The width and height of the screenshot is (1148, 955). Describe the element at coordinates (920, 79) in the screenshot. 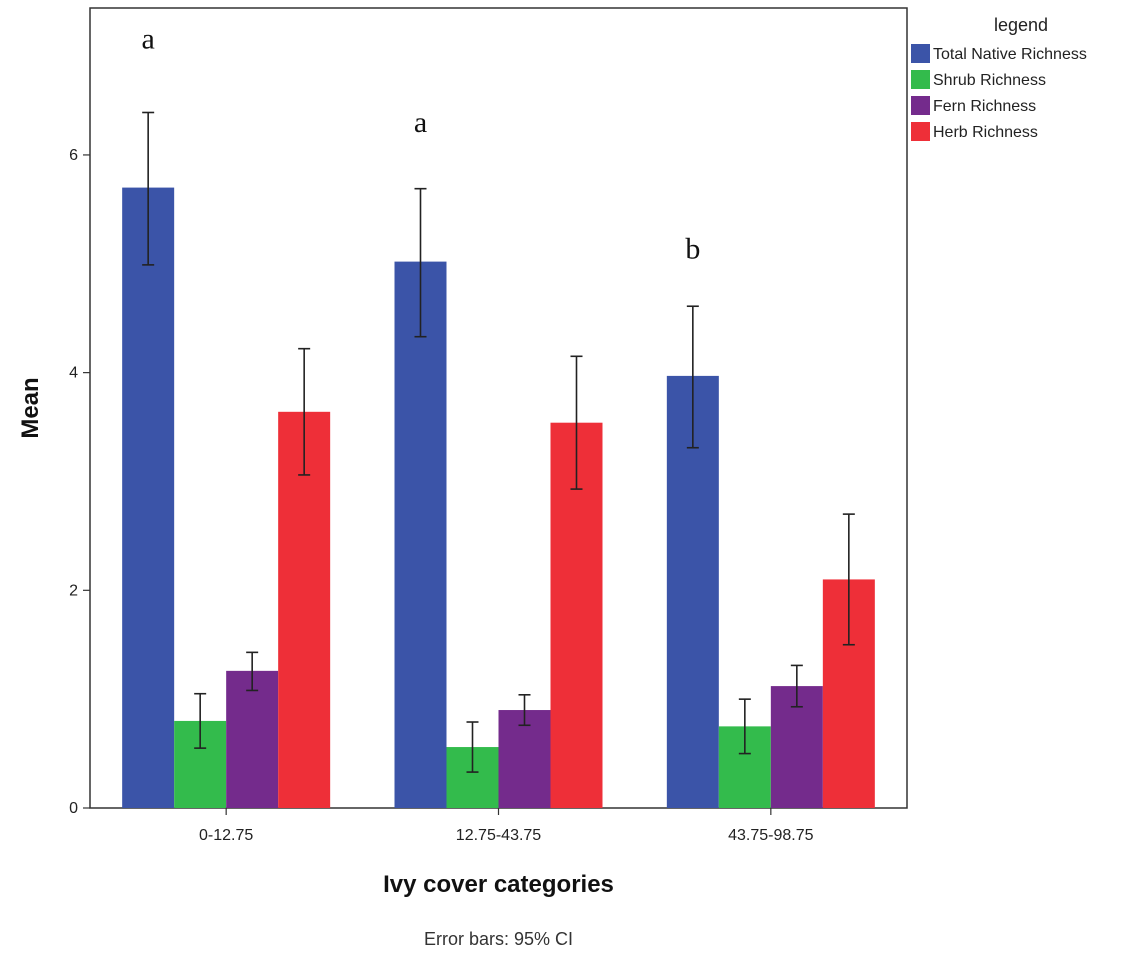

I see `legend-swatch-shrub-richness` at that location.